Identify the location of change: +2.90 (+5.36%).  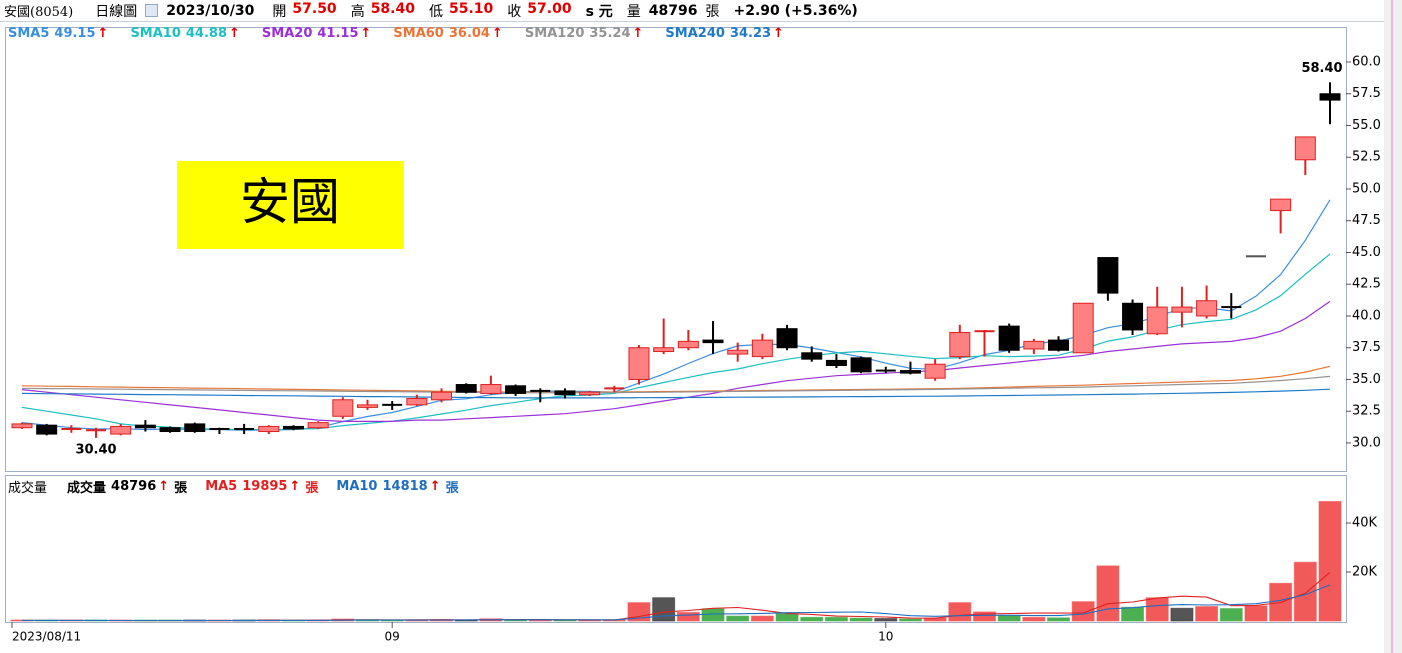
(795, 10).